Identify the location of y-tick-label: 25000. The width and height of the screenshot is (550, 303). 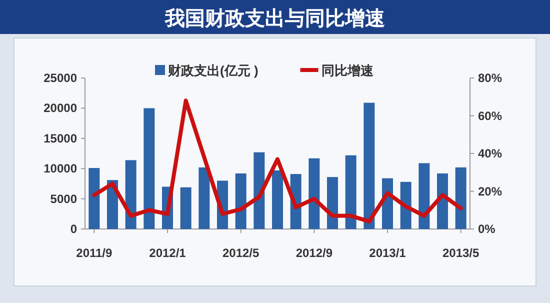
(61, 78).